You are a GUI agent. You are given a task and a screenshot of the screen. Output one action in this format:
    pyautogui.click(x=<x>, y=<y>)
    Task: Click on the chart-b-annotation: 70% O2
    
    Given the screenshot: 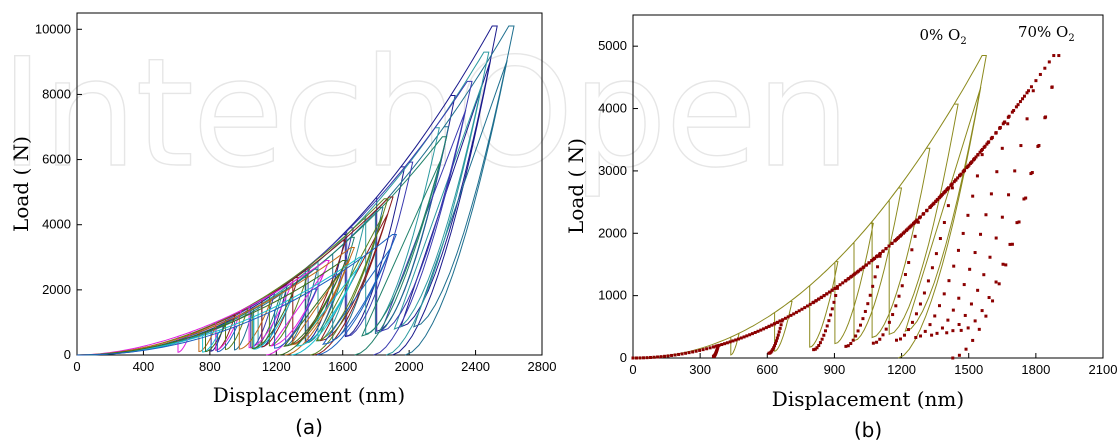 What is the action you would take?
    pyautogui.click(x=1046, y=33)
    